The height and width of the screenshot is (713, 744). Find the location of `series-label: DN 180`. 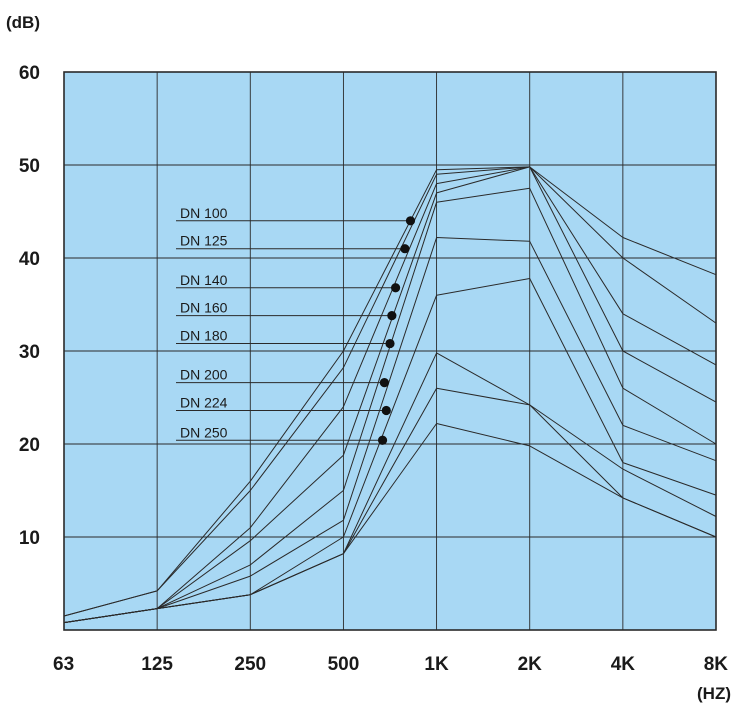

series-label: DN 180 is located at coordinates (204, 336).